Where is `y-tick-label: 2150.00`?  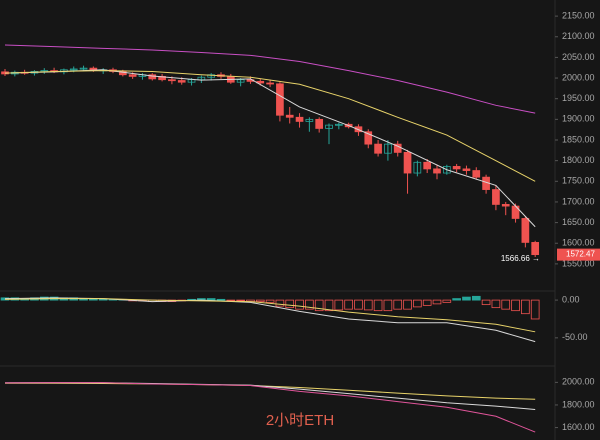
y-tick-label: 2150.00 is located at coordinates (578, 15).